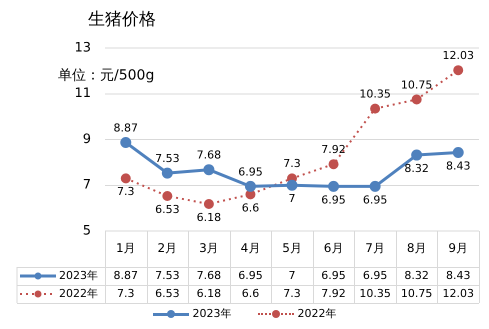  Describe the element at coordinates (458, 55) in the screenshot. I see `text: 12.03` at that location.